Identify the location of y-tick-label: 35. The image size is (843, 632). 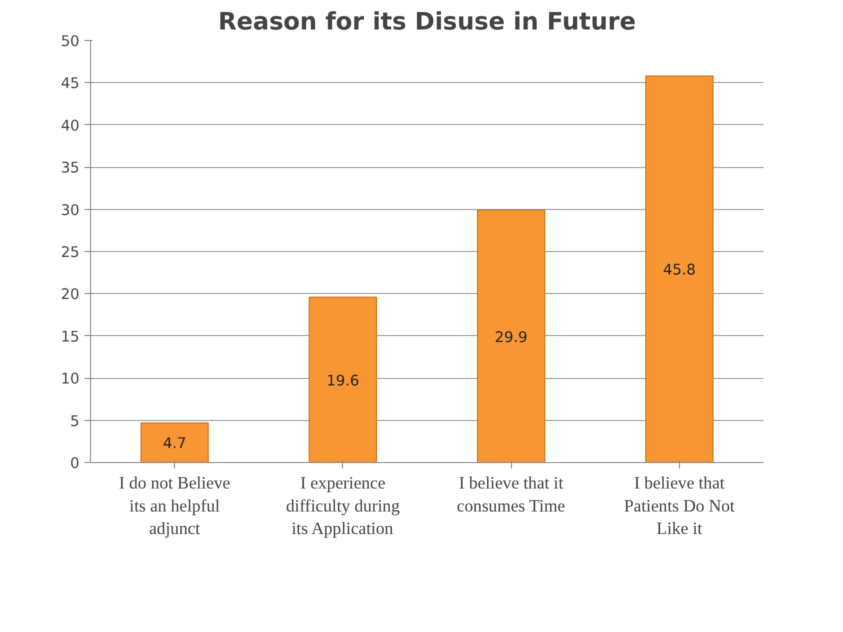
(70, 168).